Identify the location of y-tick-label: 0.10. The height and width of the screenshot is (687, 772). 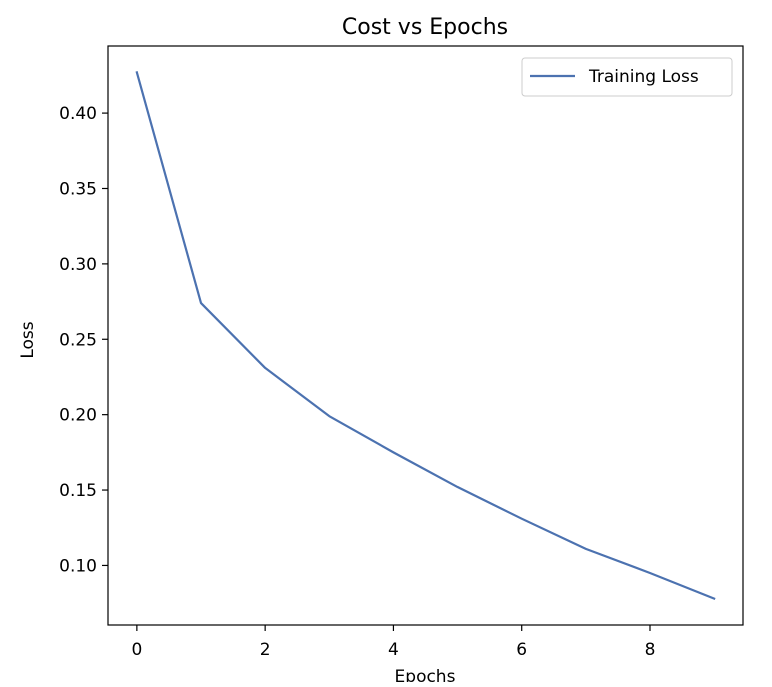
(78, 566).